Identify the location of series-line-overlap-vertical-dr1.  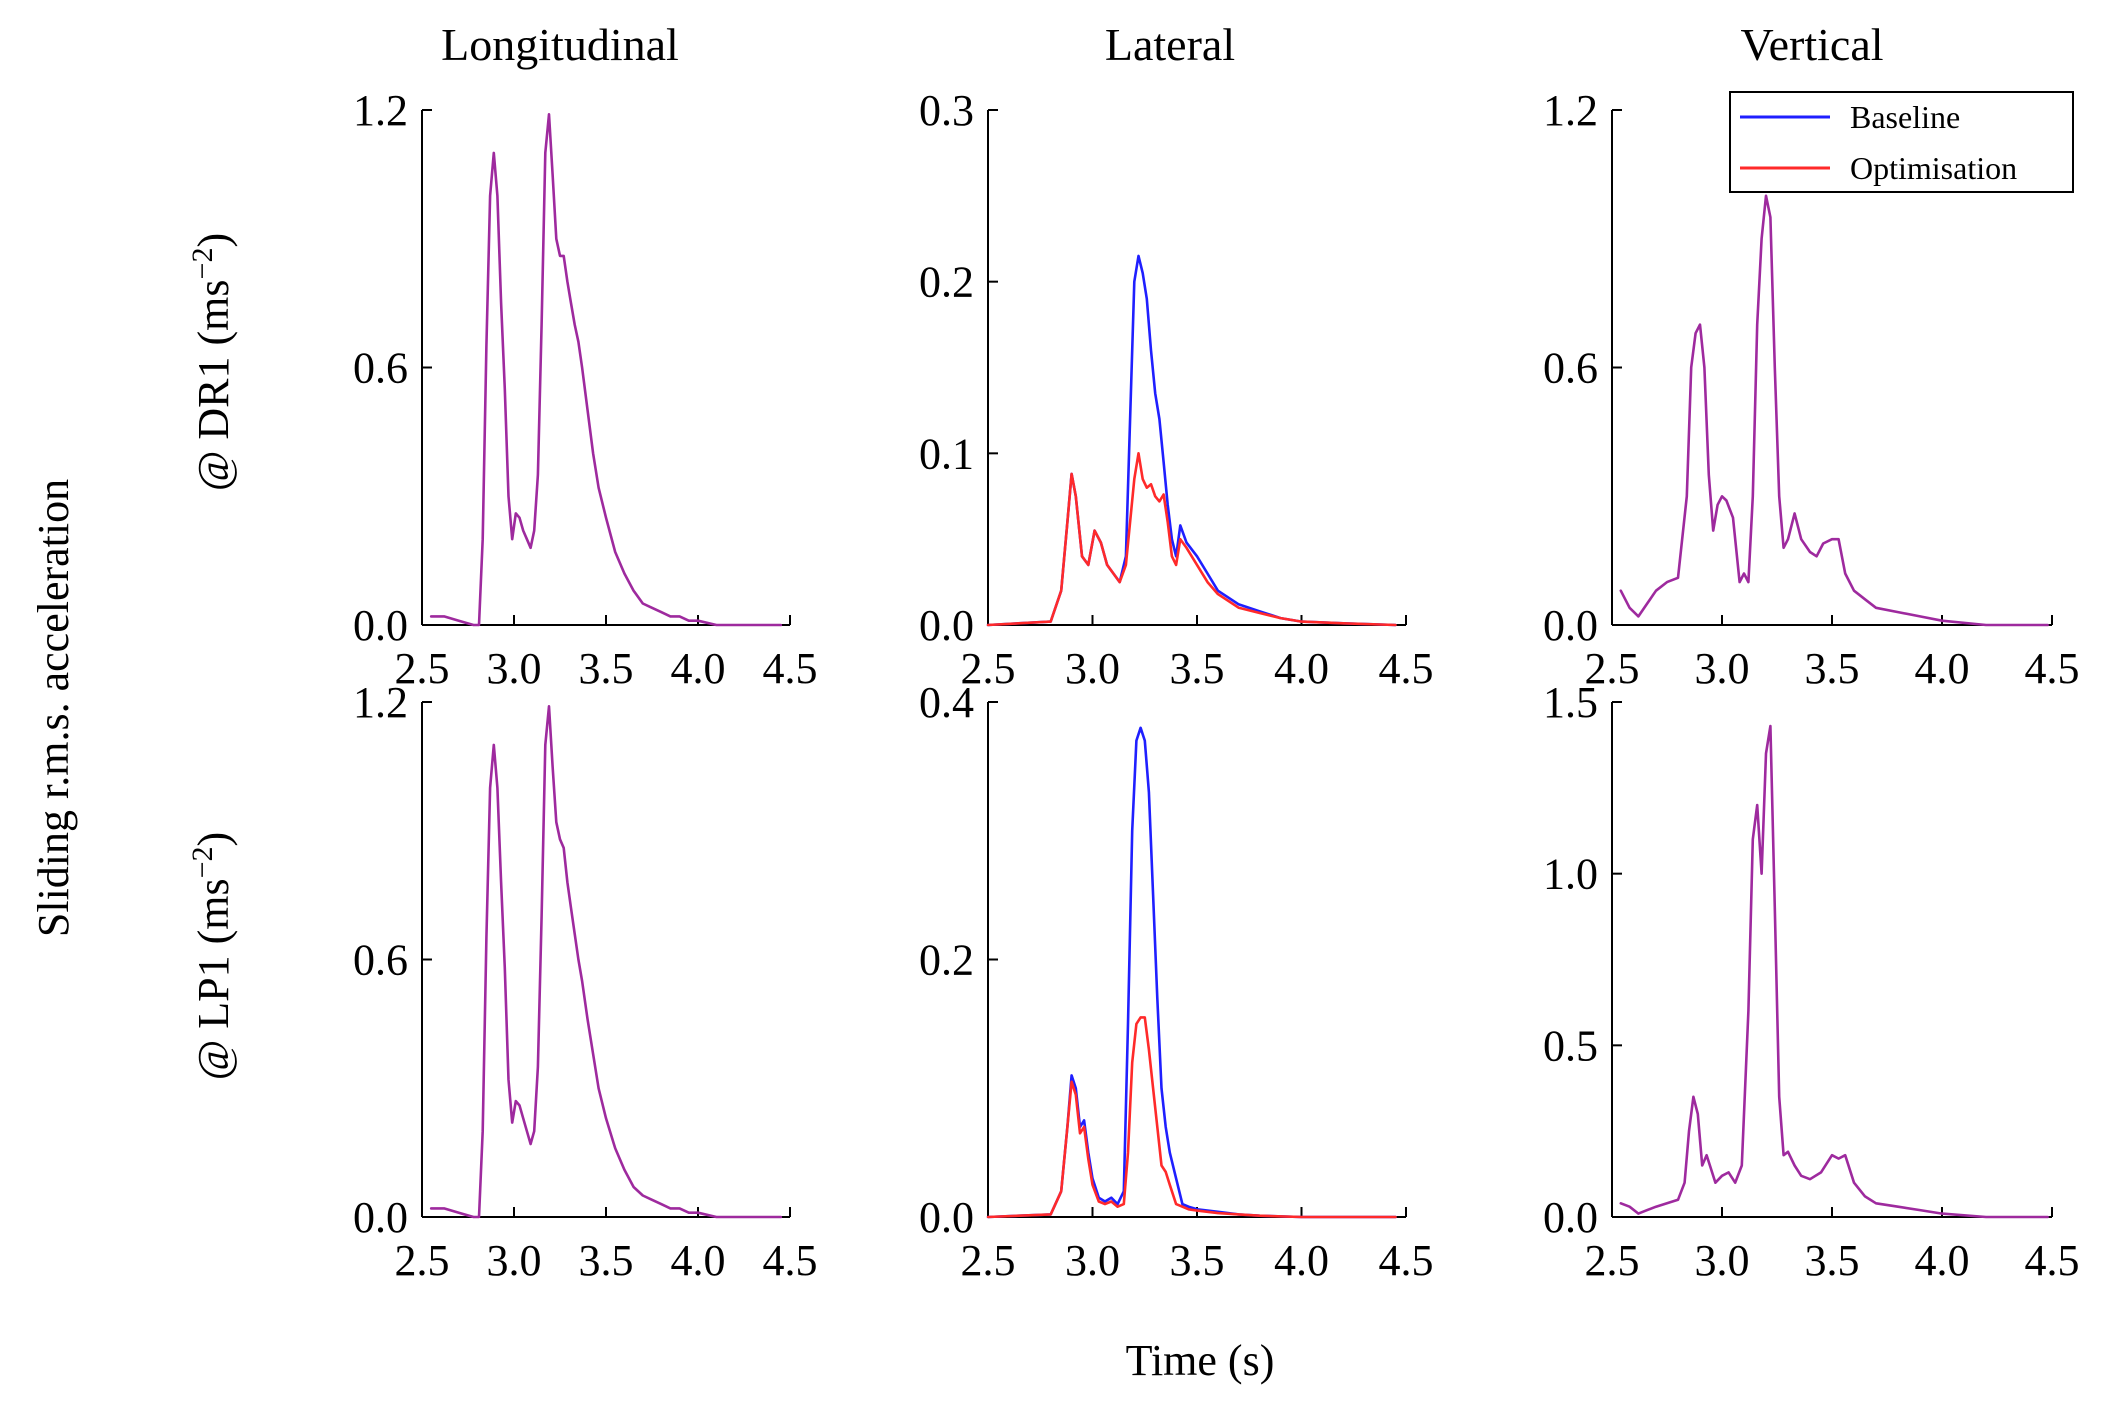
(1834, 410).